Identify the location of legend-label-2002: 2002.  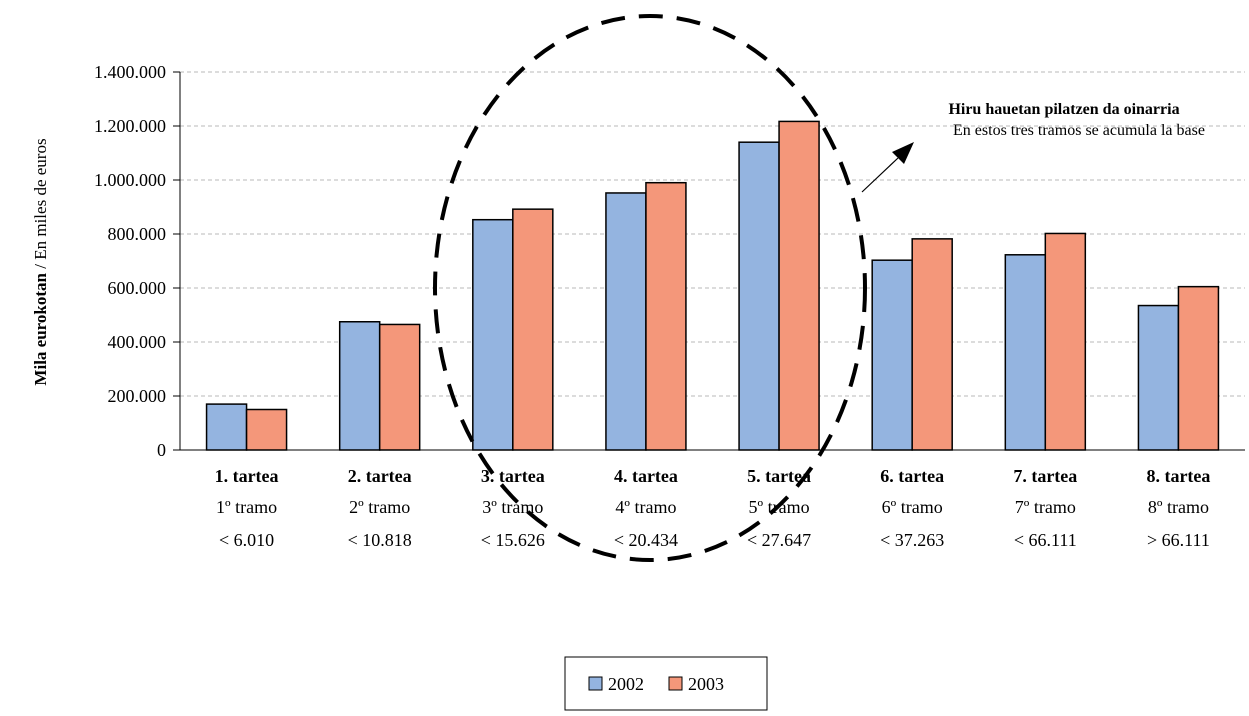
(626, 684).